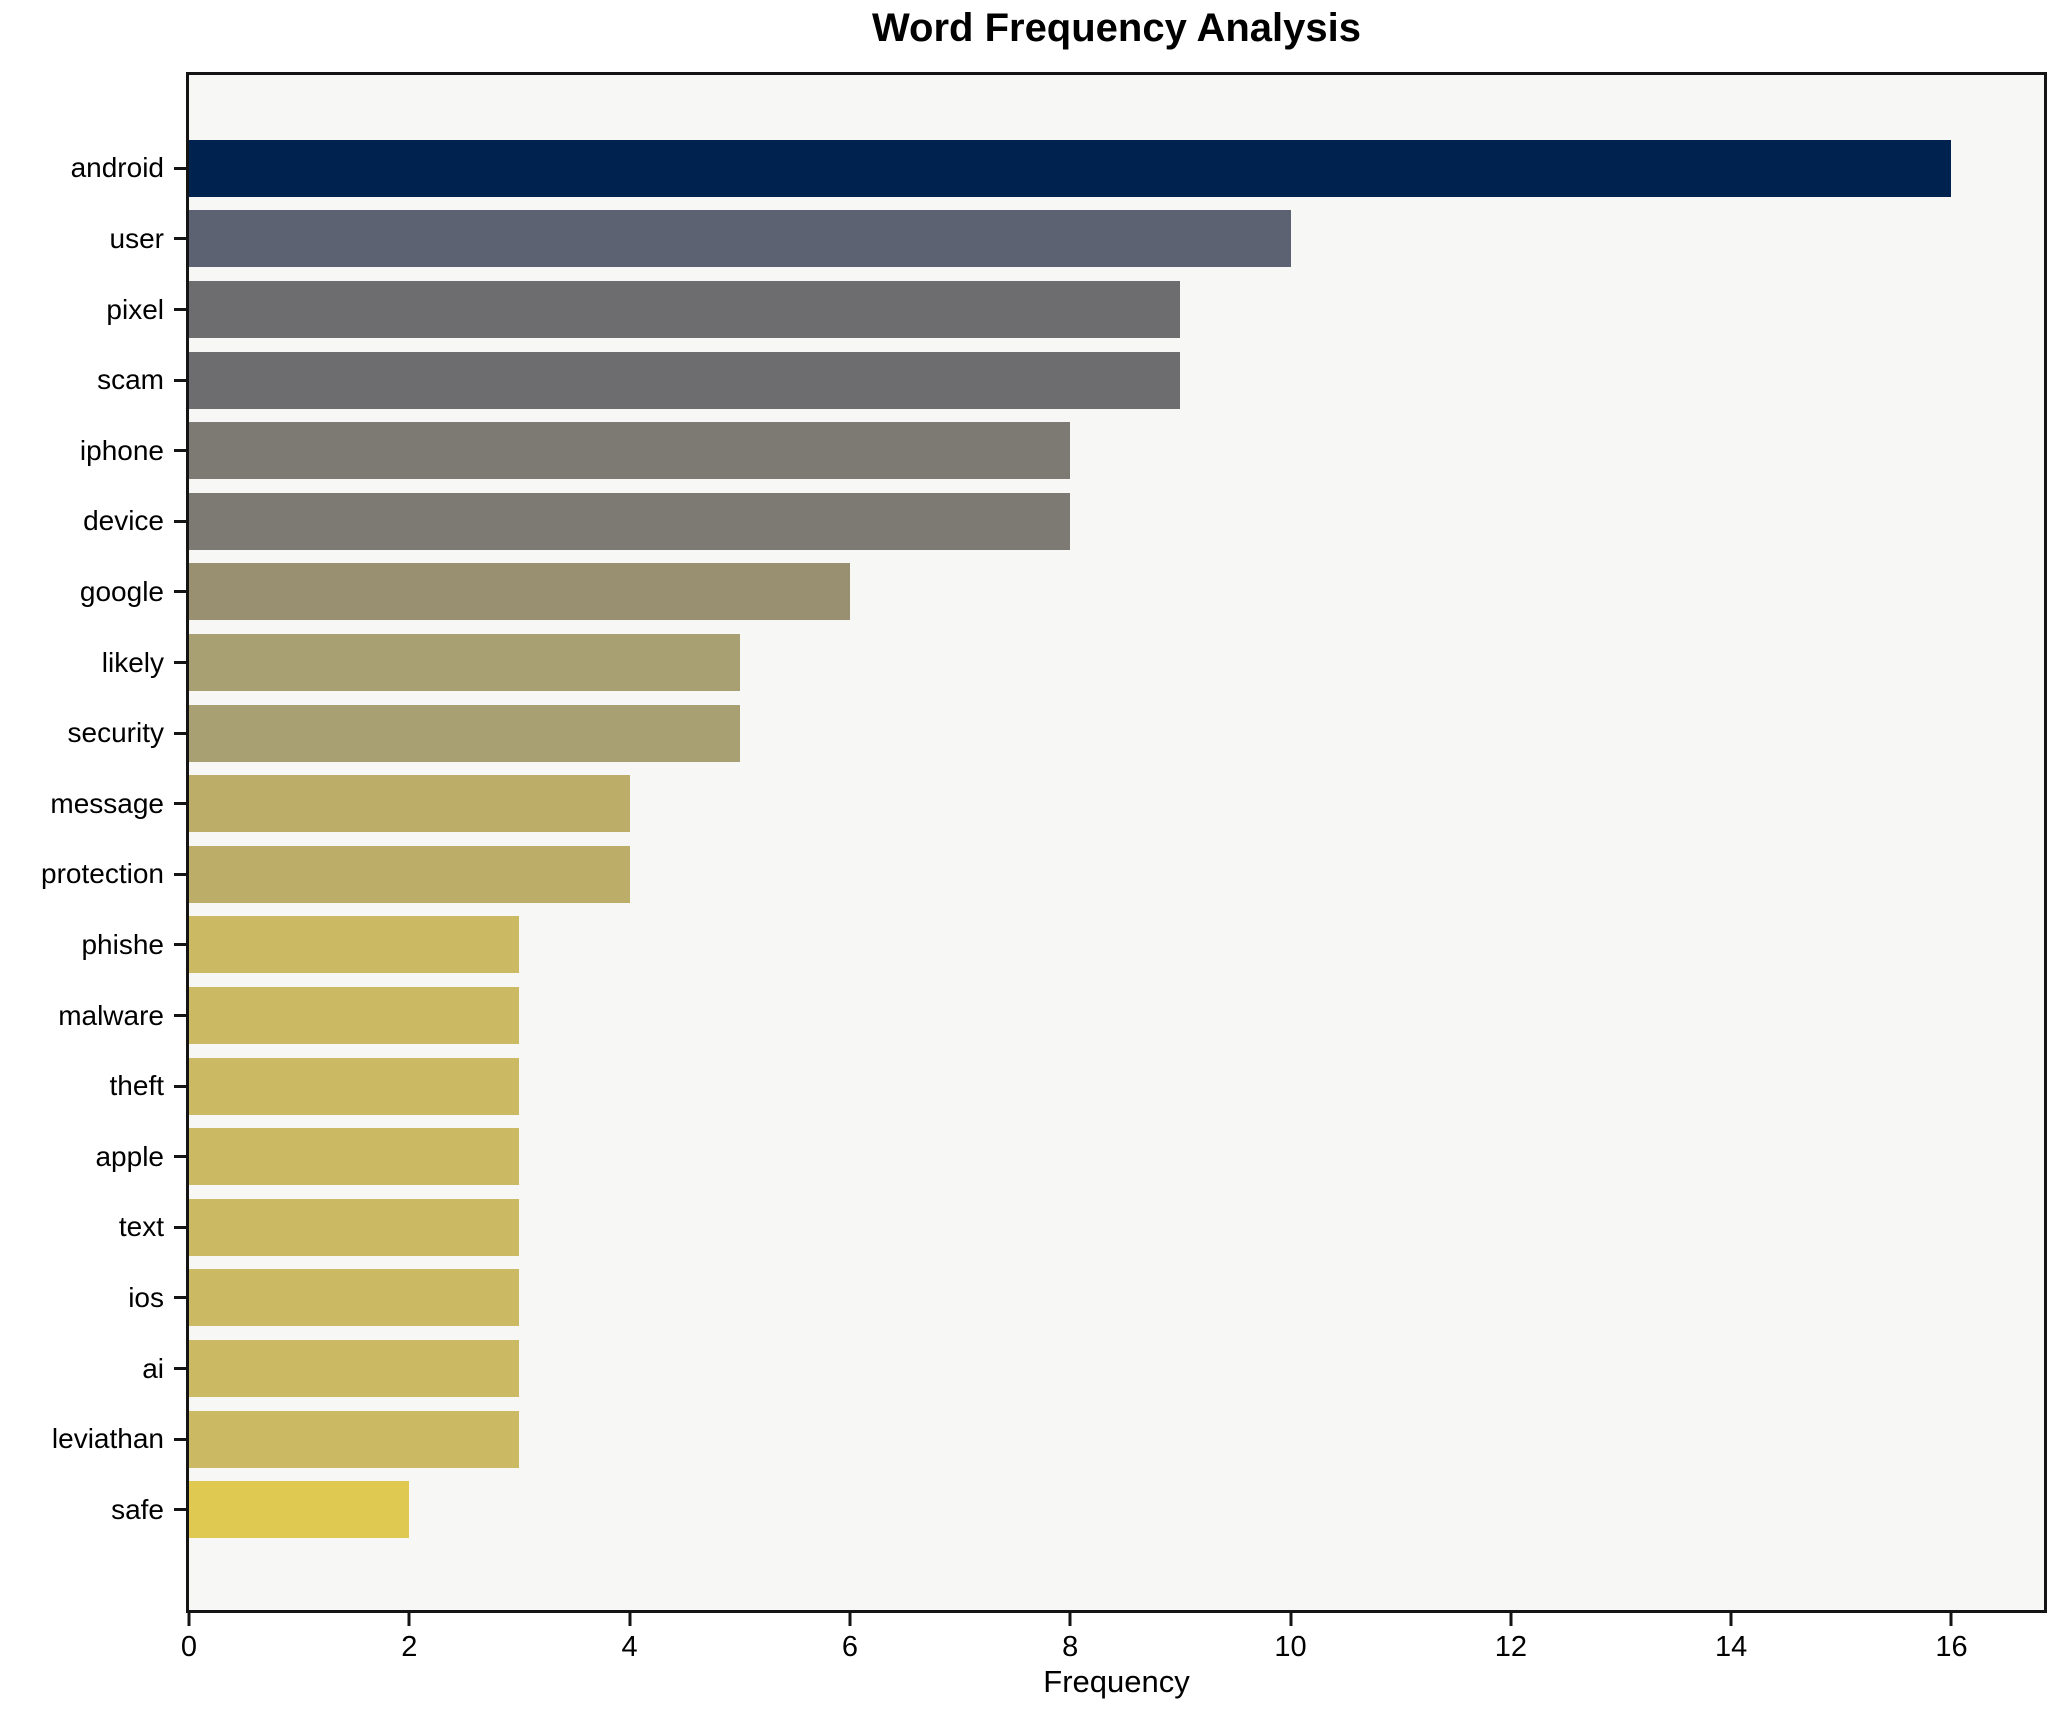  Describe the element at coordinates (630, 451) in the screenshot. I see `bar-iphone` at that location.